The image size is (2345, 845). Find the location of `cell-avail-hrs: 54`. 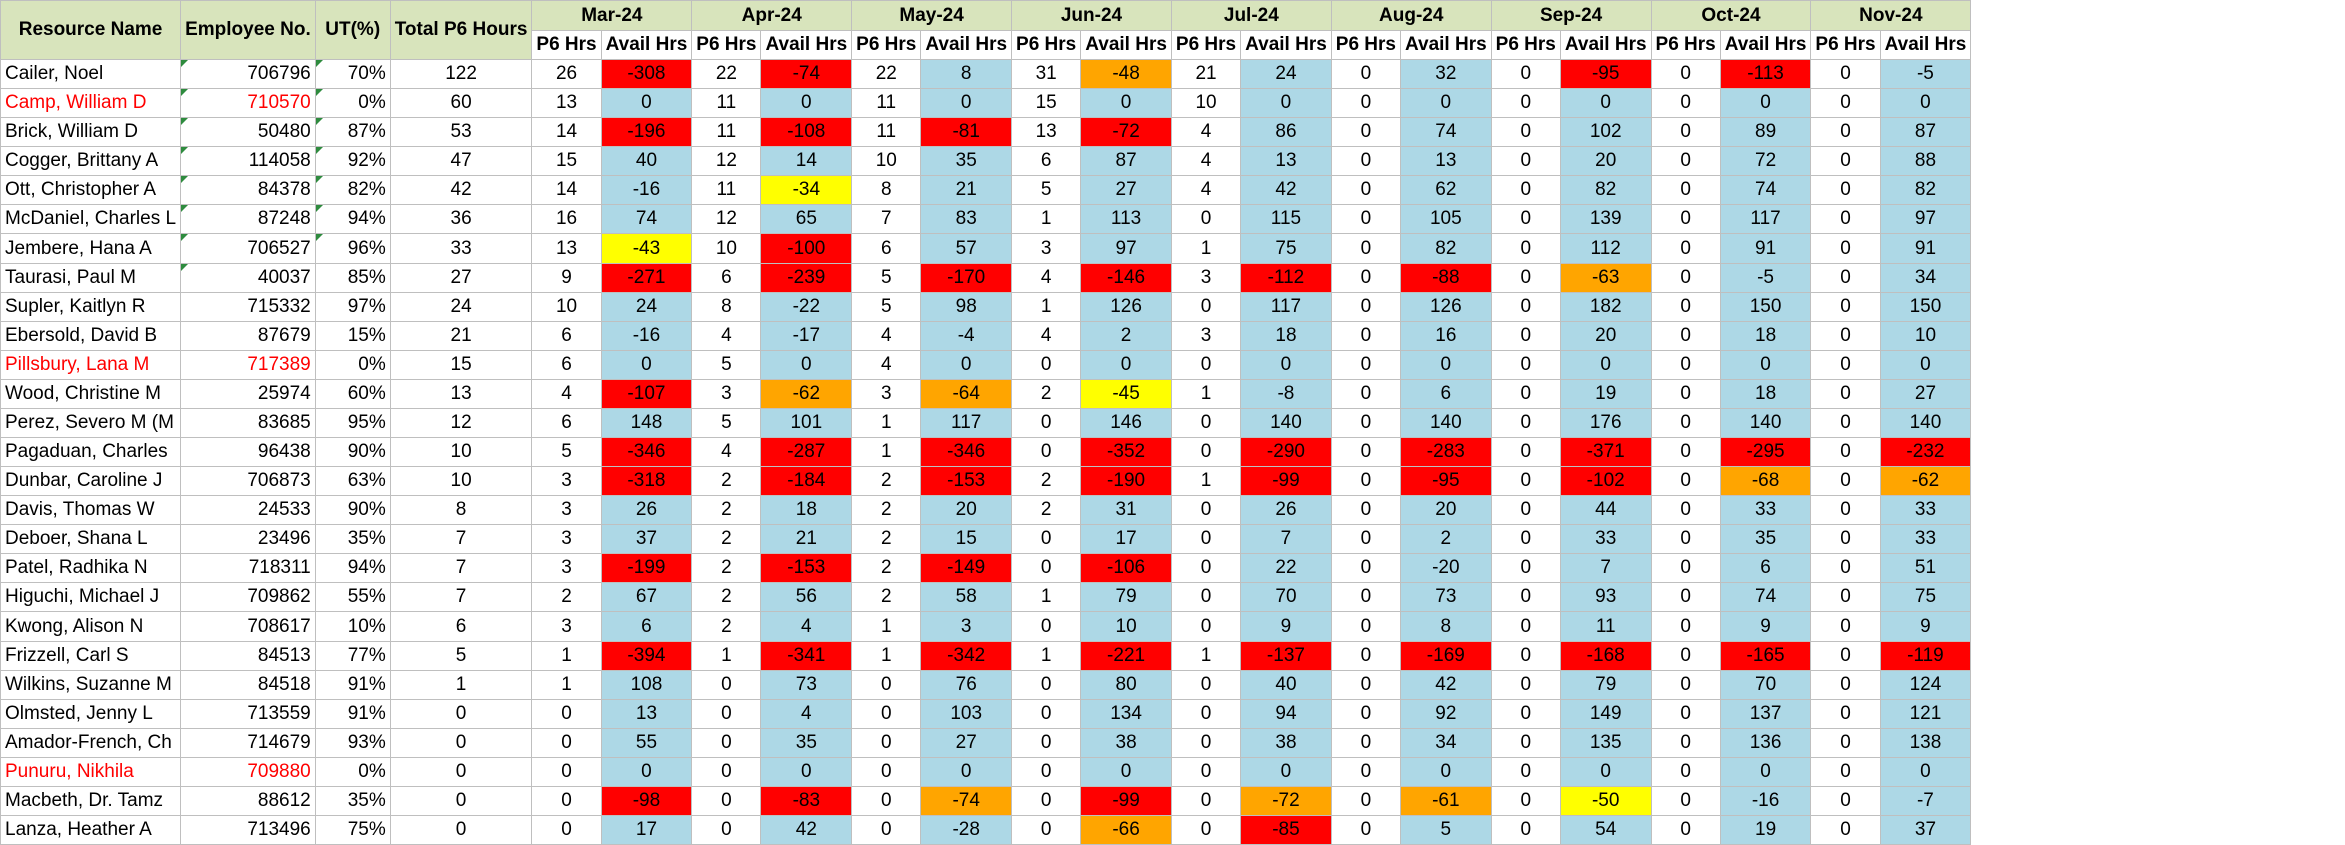

cell-avail-hrs: 54 is located at coordinates (1605, 830).